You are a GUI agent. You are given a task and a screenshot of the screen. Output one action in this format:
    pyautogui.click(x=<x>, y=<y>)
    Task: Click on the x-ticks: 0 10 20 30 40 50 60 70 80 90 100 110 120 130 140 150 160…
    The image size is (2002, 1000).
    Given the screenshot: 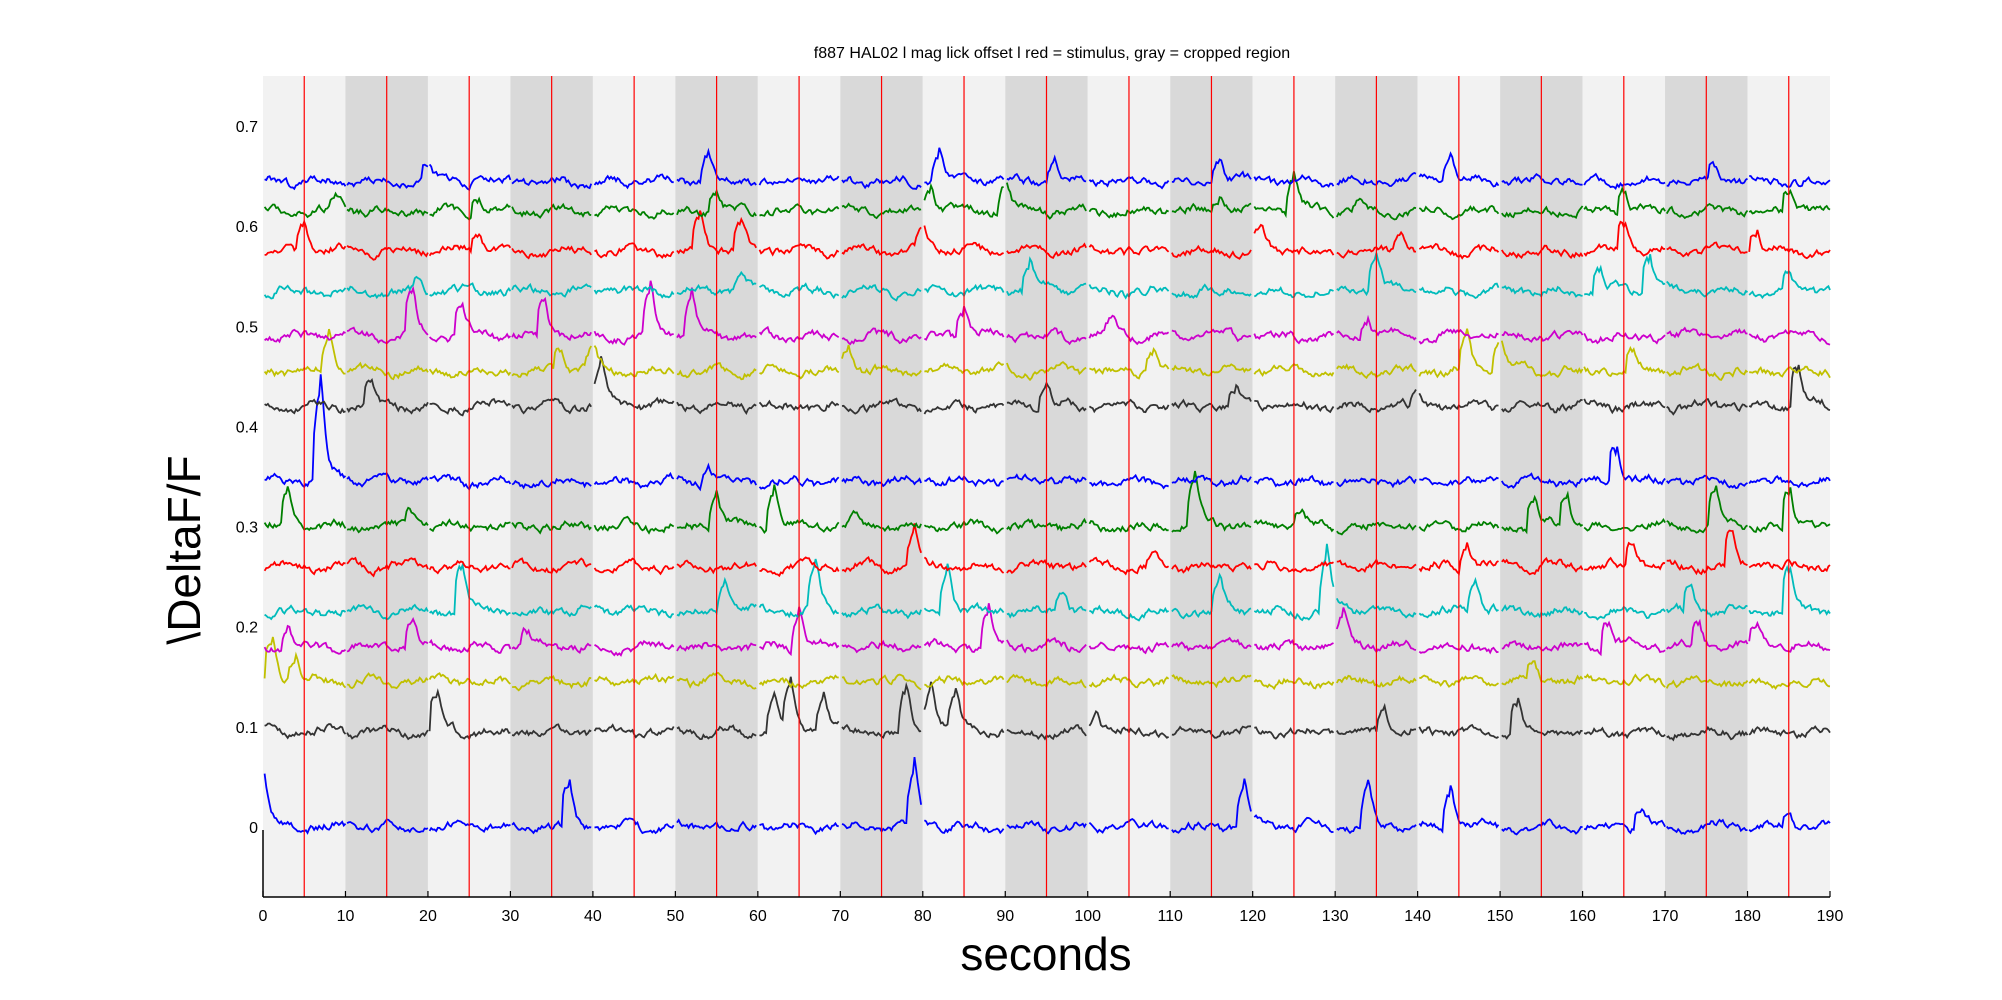 What is the action you would take?
    pyautogui.click(x=1051, y=908)
    